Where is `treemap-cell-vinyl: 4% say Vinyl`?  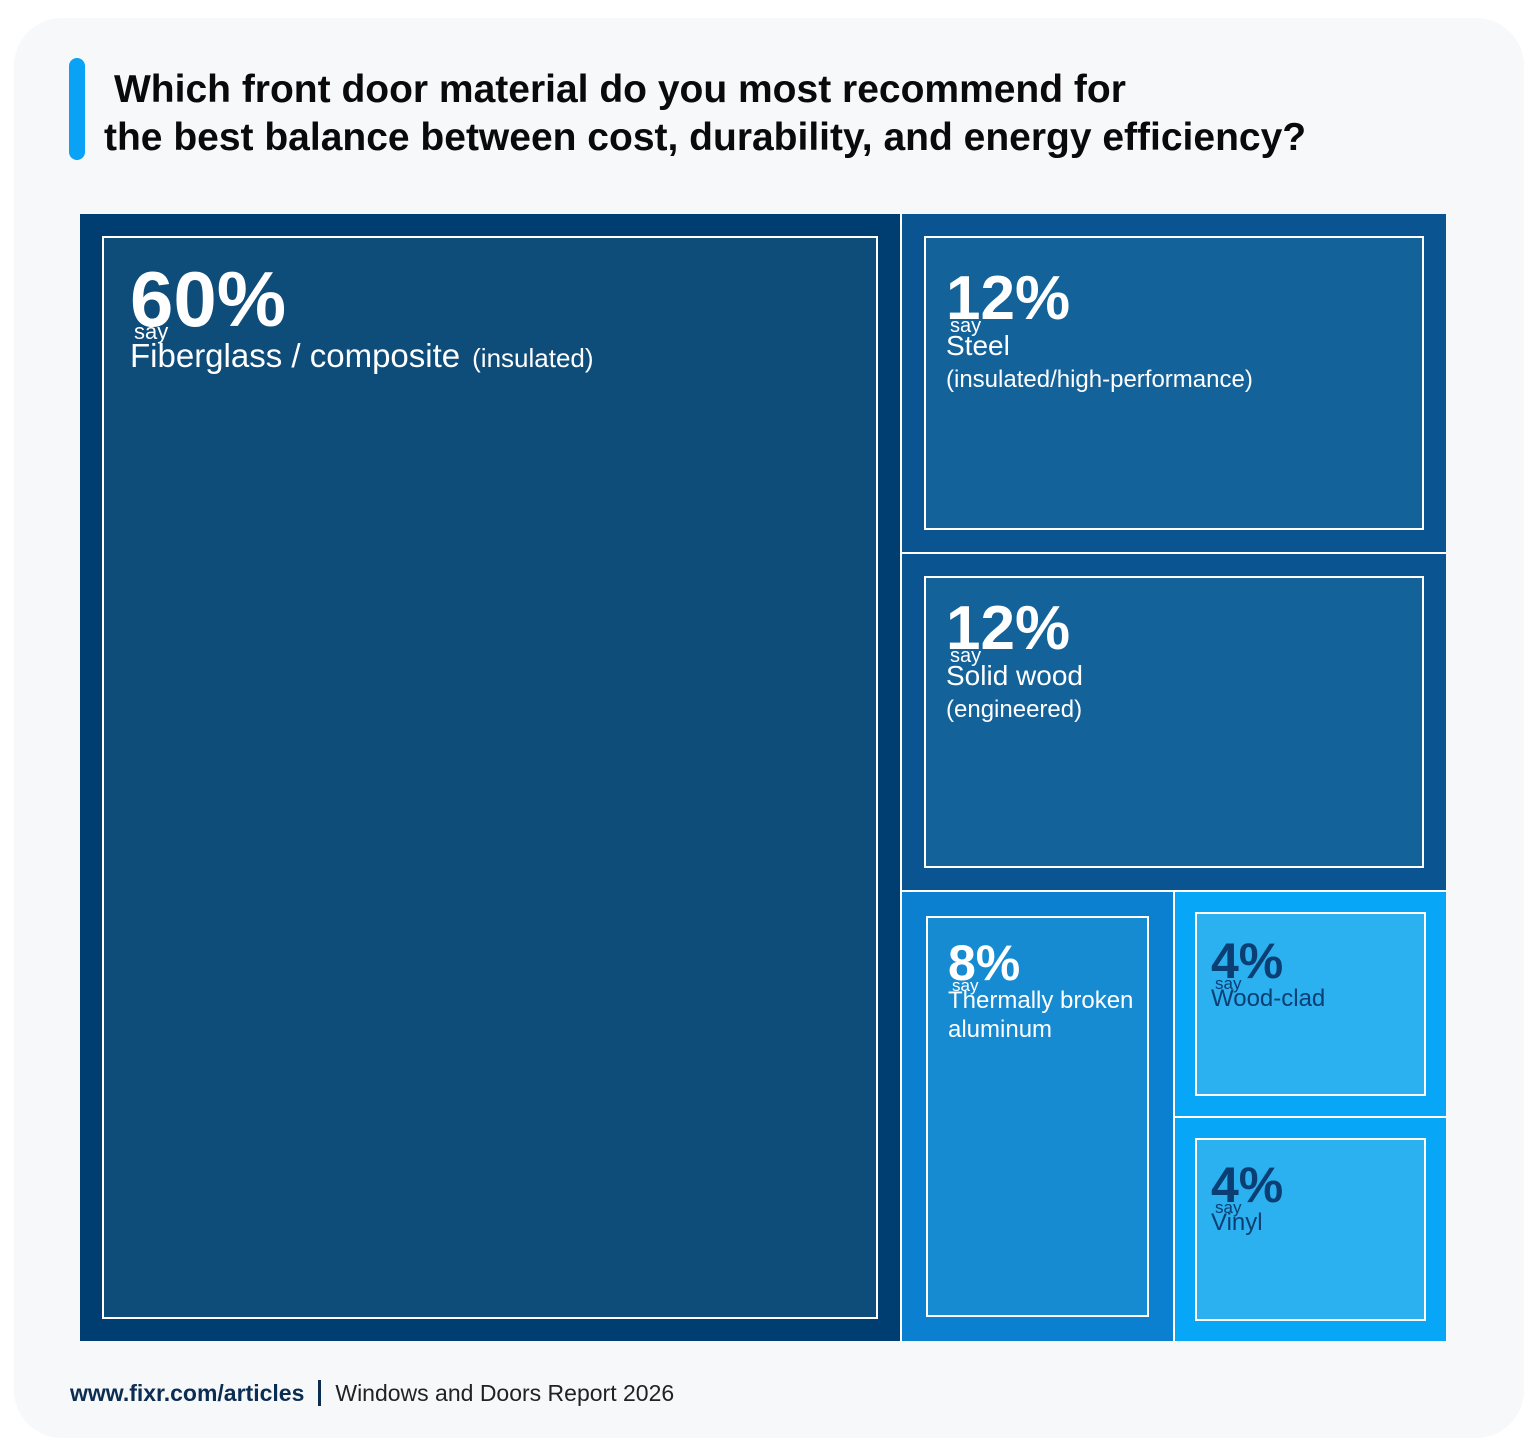 treemap-cell-vinyl: 4% say Vinyl is located at coordinates (1309, 1228).